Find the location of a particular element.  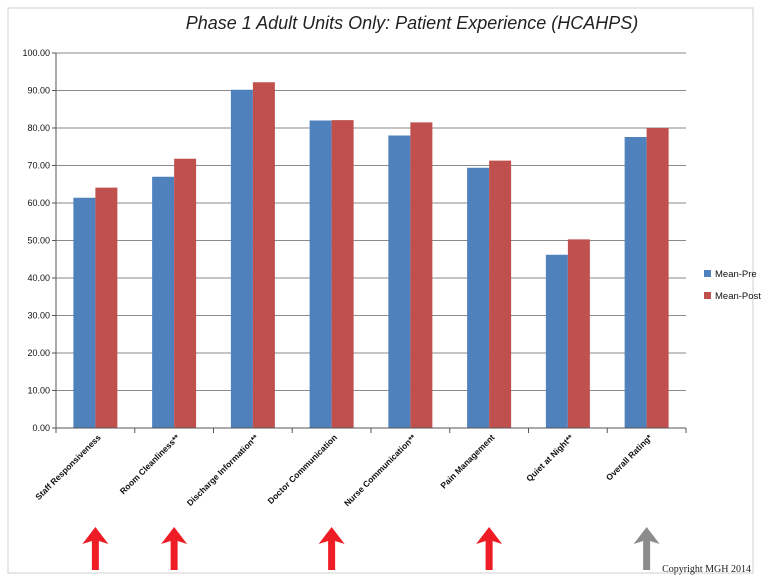

arrow-layer is located at coordinates (371, 548).